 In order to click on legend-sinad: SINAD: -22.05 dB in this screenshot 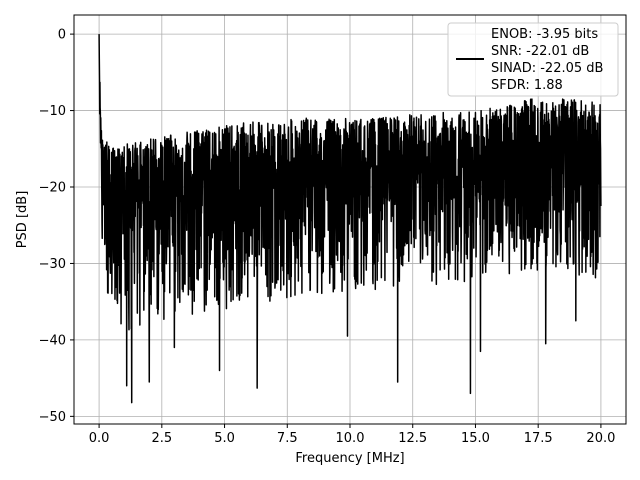, I will do `click(547, 68)`.